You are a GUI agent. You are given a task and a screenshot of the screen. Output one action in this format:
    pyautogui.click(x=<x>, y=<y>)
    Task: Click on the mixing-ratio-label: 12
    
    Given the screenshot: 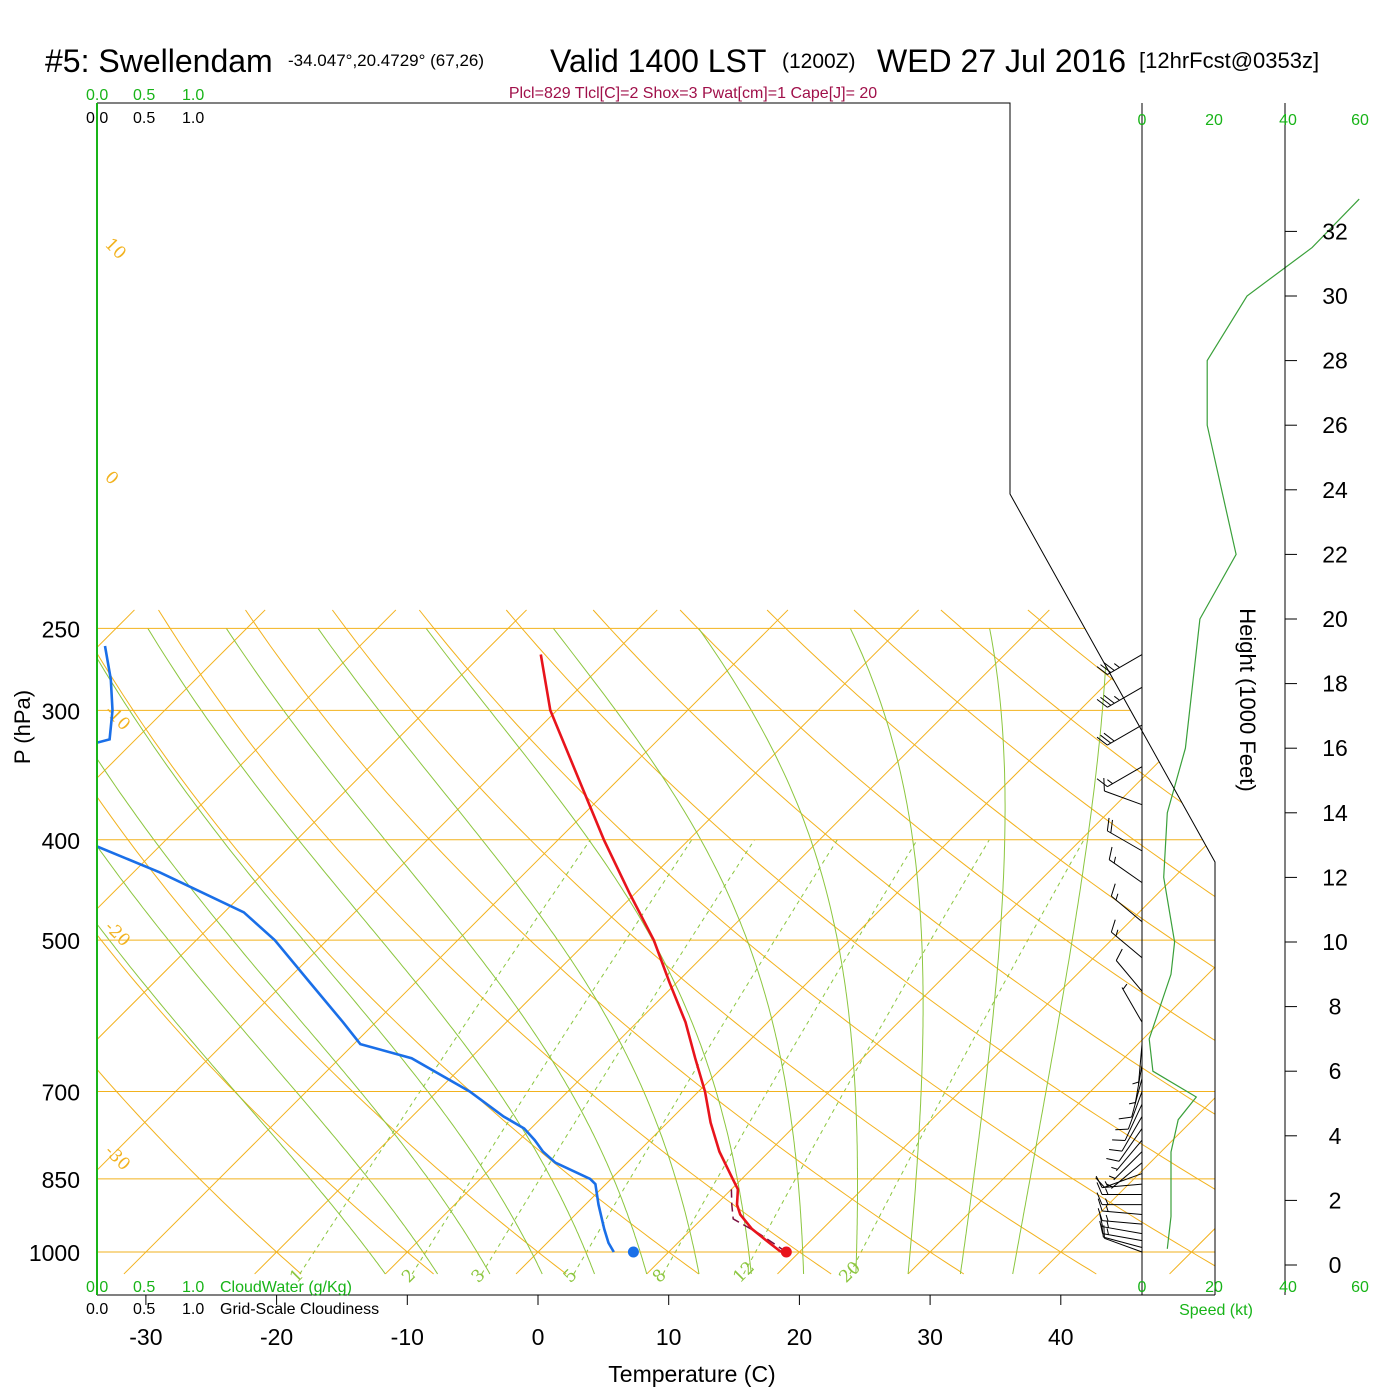 What is the action you would take?
    pyautogui.click(x=743, y=1272)
    